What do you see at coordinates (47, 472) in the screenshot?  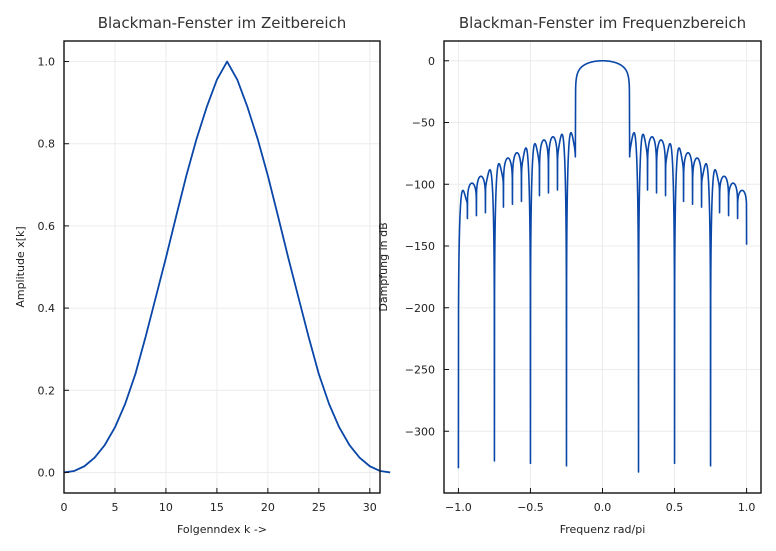 I see `y-tick-label: 0.0` at bounding box center [47, 472].